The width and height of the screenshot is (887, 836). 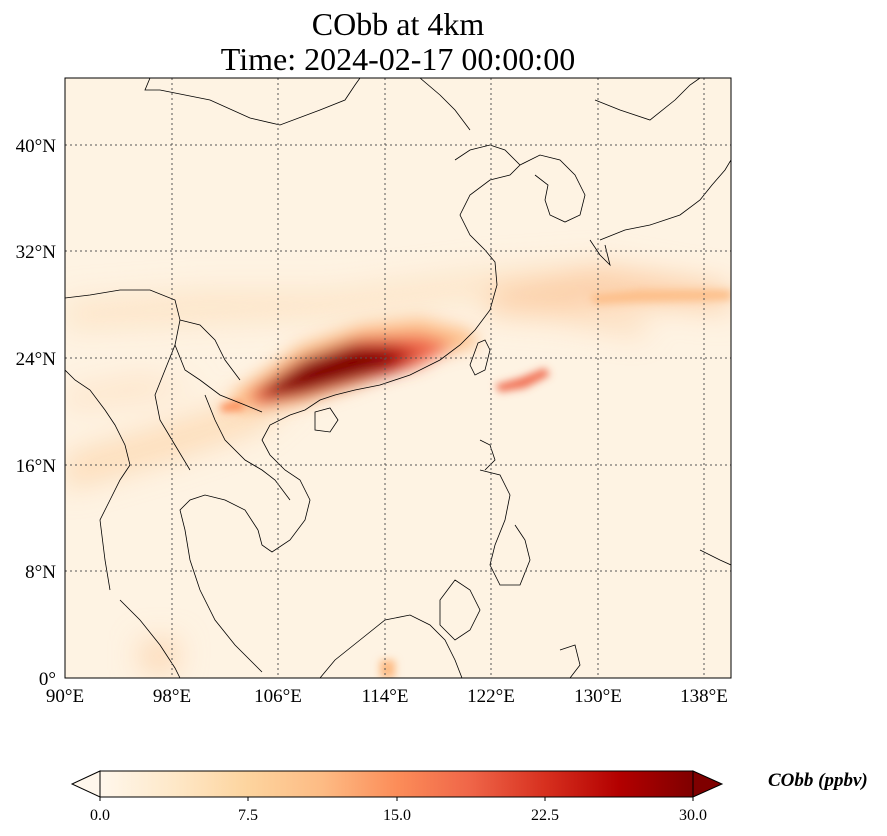 What do you see at coordinates (47, 679) in the screenshot?
I see `lat-tick-label: 0°` at bounding box center [47, 679].